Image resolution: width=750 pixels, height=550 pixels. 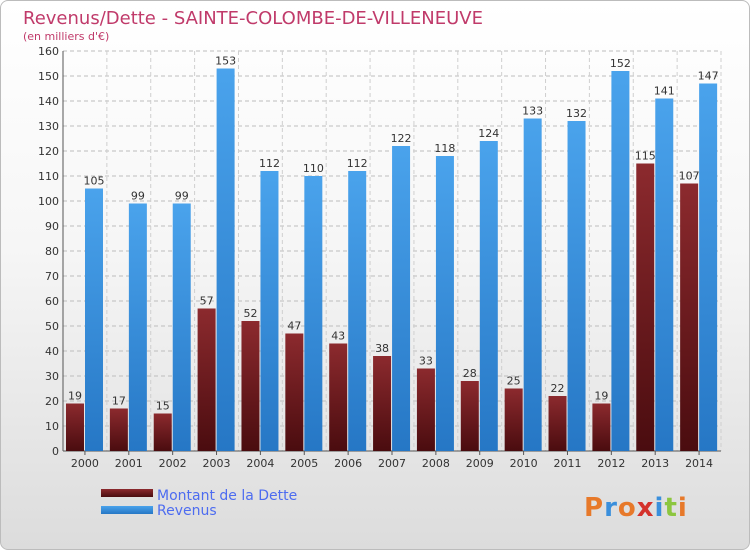 What do you see at coordinates (480, 463) in the screenshot?
I see `x-tick-label: 2009` at bounding box center [480, 463].